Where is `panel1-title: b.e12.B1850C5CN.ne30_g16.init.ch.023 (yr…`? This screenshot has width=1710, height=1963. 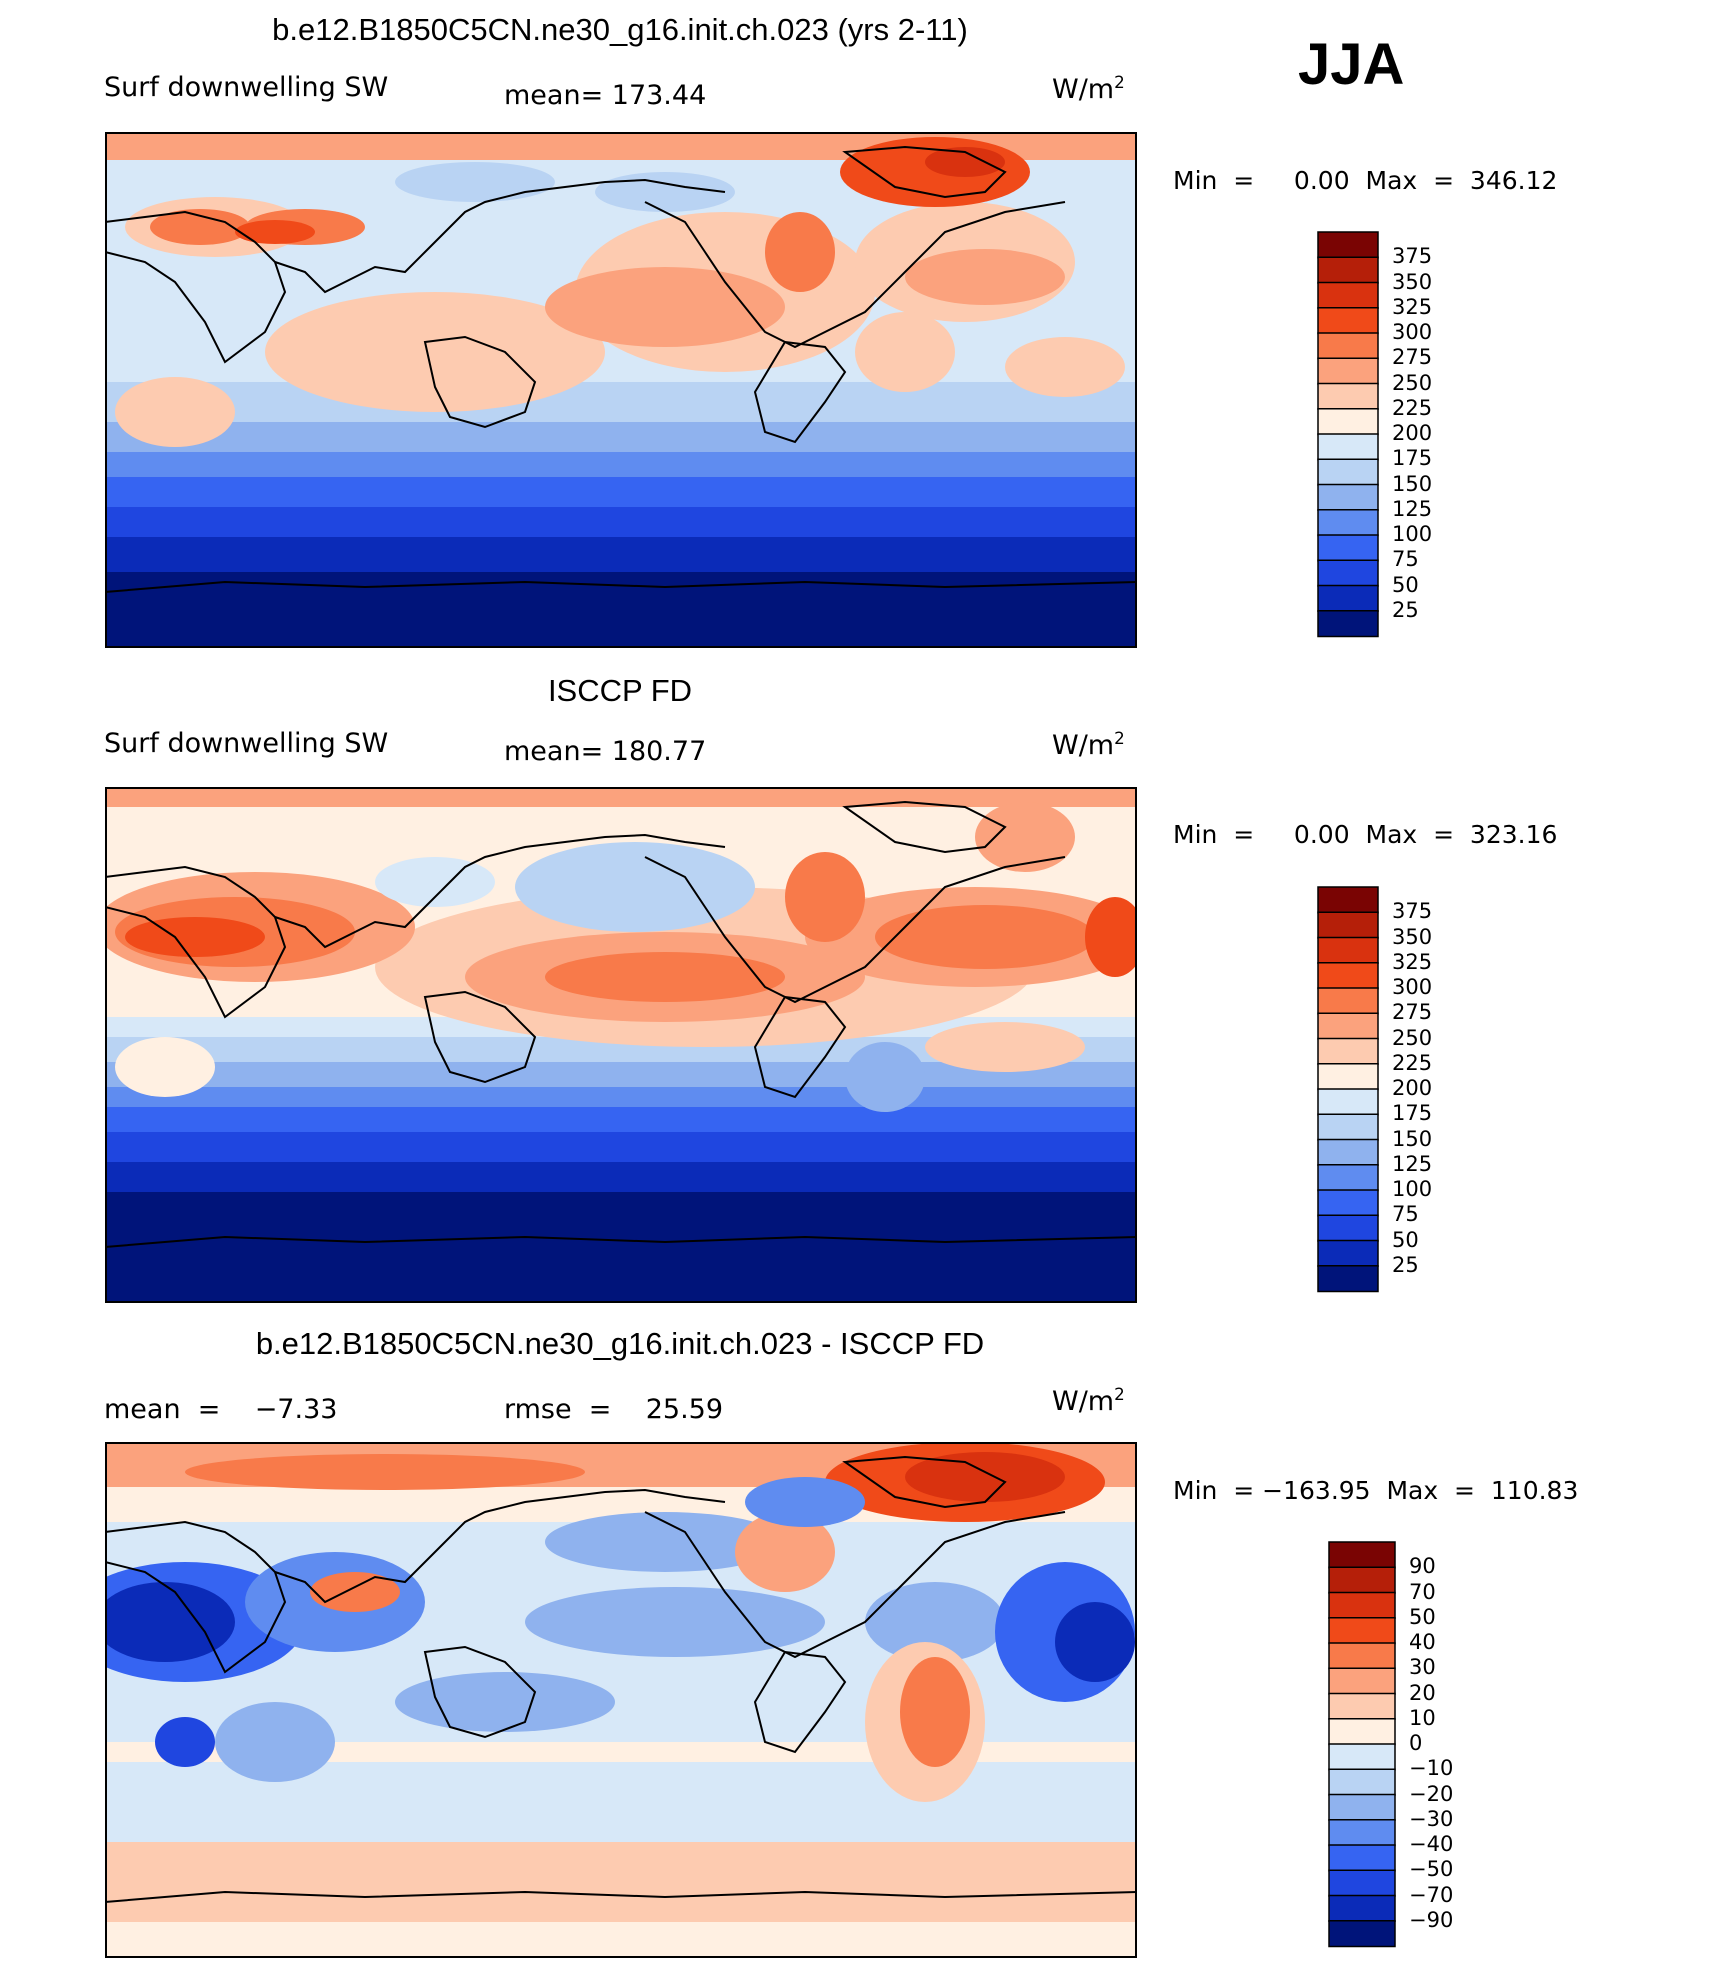
panel1-title: b.e12.B1850C5CN.ne30_g16.init.ch.023 (yr… is located at coordinates (620, 29).